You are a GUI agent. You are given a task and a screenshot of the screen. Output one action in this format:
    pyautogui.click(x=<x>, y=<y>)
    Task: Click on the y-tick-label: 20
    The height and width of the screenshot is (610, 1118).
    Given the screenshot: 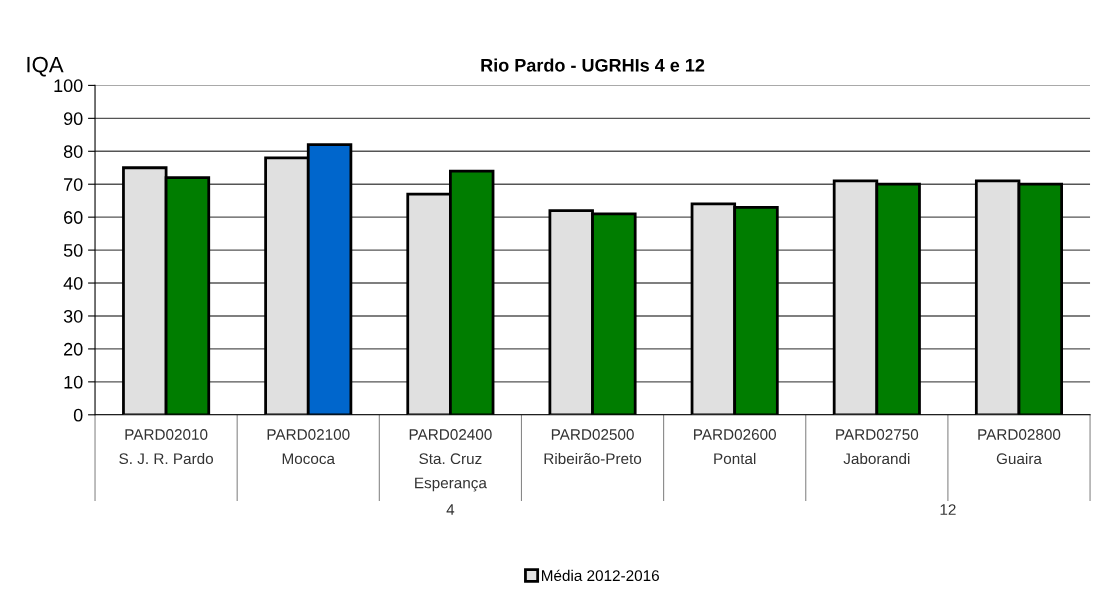 What is the action you would take?
    pyautogui.click(x=73, y=349)
    